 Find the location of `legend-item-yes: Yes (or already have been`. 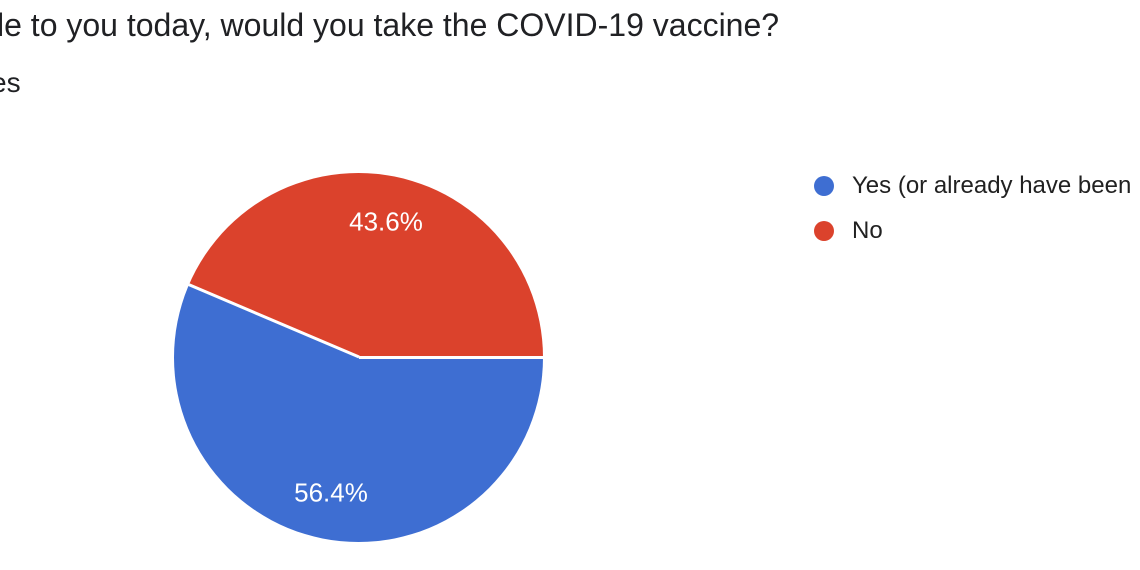

legend-item-yes: Yes (or already have been is located at coordinates (972, 186).